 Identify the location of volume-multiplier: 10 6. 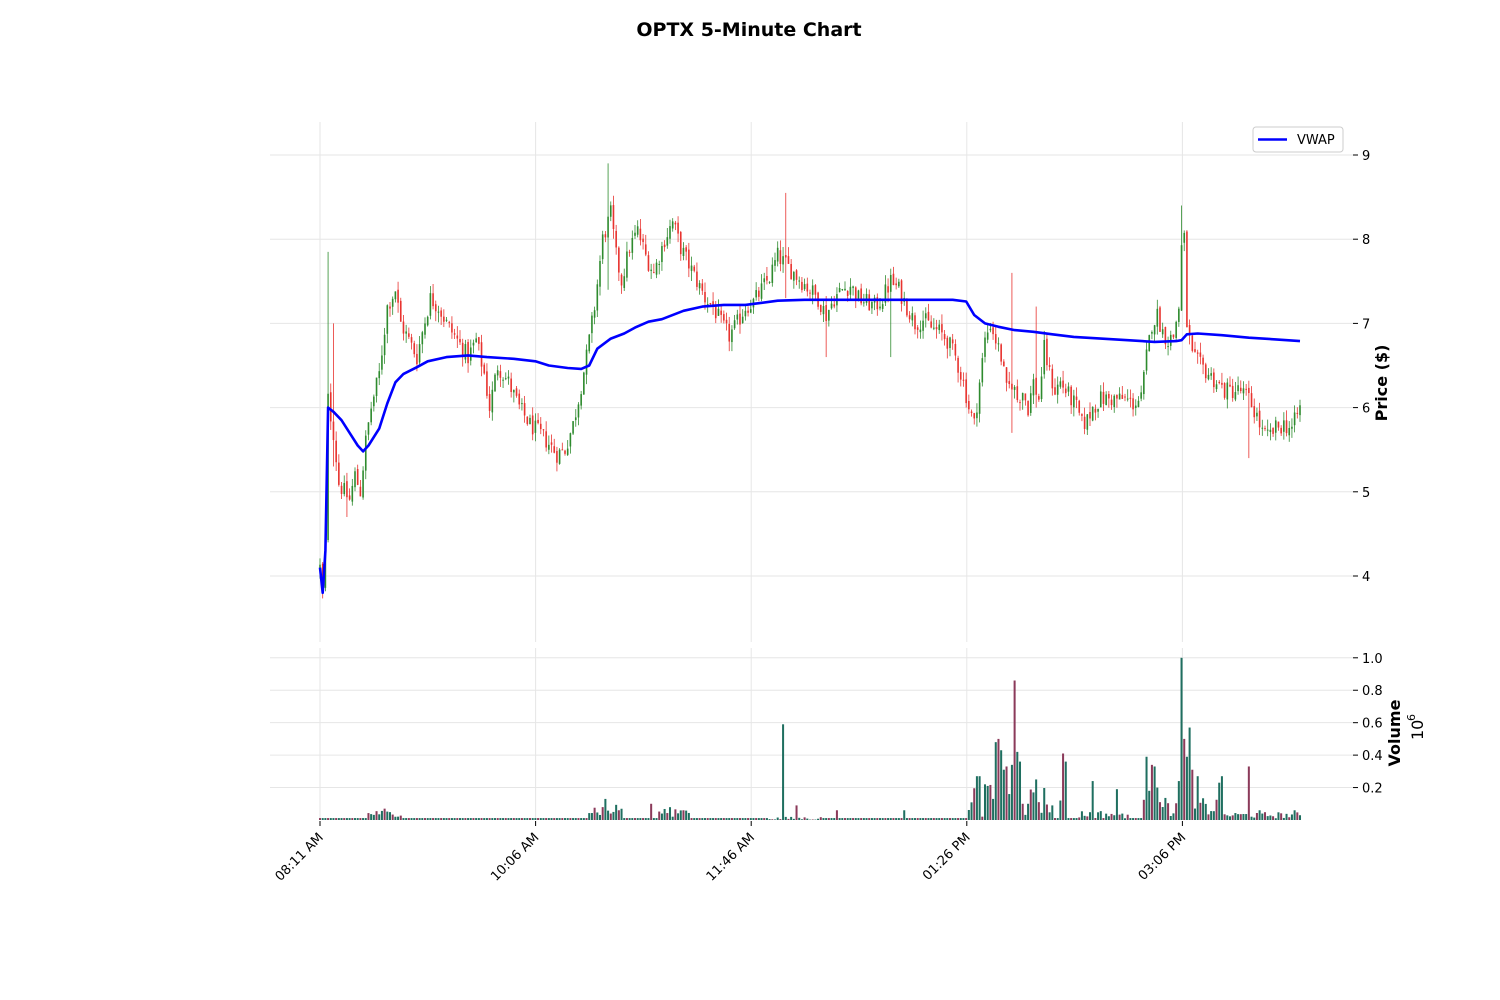
(1416, 727).